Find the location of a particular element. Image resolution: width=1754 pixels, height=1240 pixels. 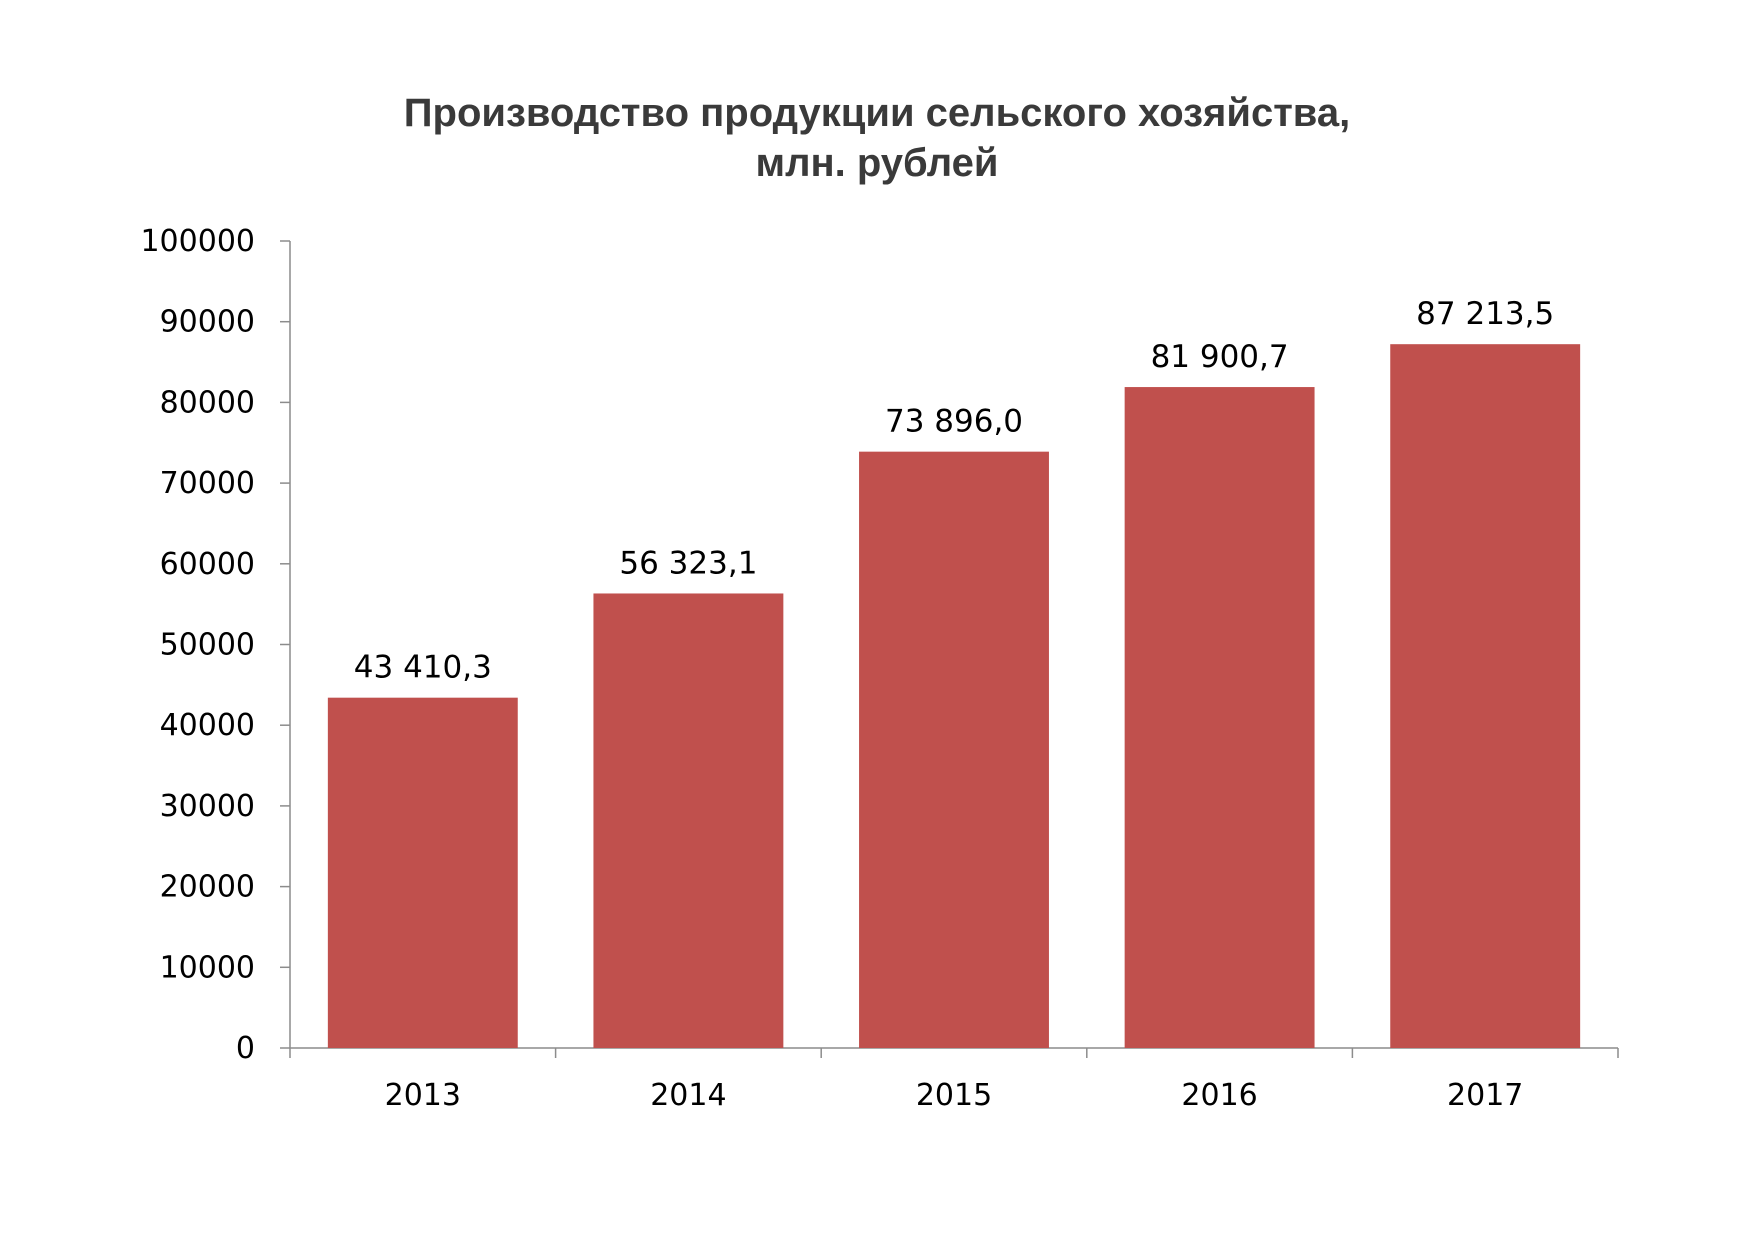

data-label-2017: 87 213,5 is located at coordinates (1485, 314).